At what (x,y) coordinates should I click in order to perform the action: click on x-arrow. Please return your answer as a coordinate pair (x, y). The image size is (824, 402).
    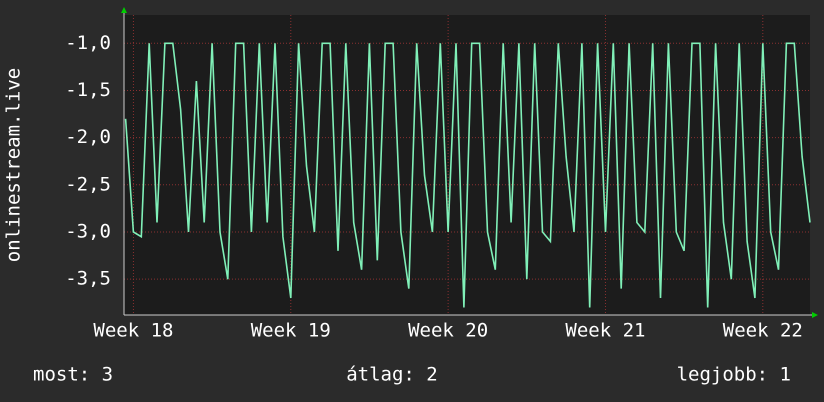
    Looking at the image, I should click on (815, 315).